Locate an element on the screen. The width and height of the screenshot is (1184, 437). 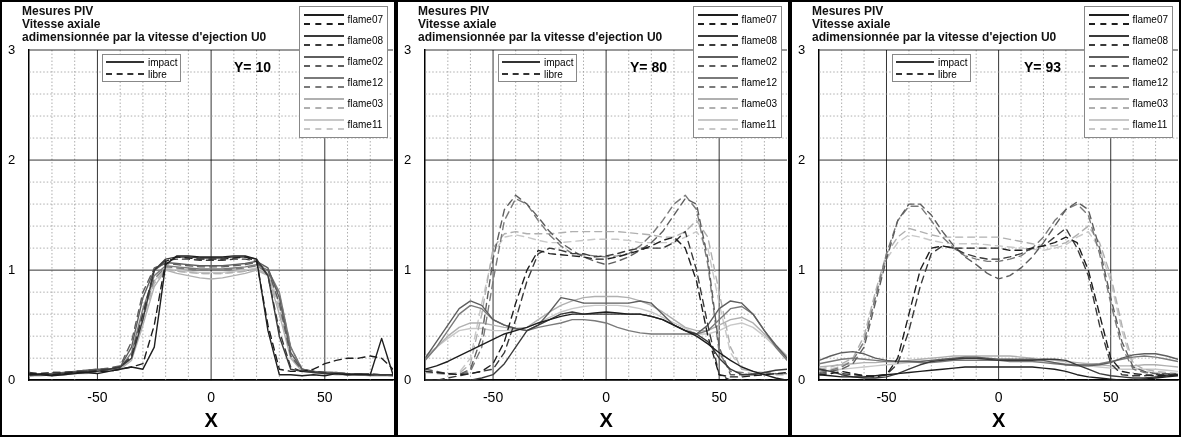
annotation: Y= 93 is located at coordinates (1042, 67).